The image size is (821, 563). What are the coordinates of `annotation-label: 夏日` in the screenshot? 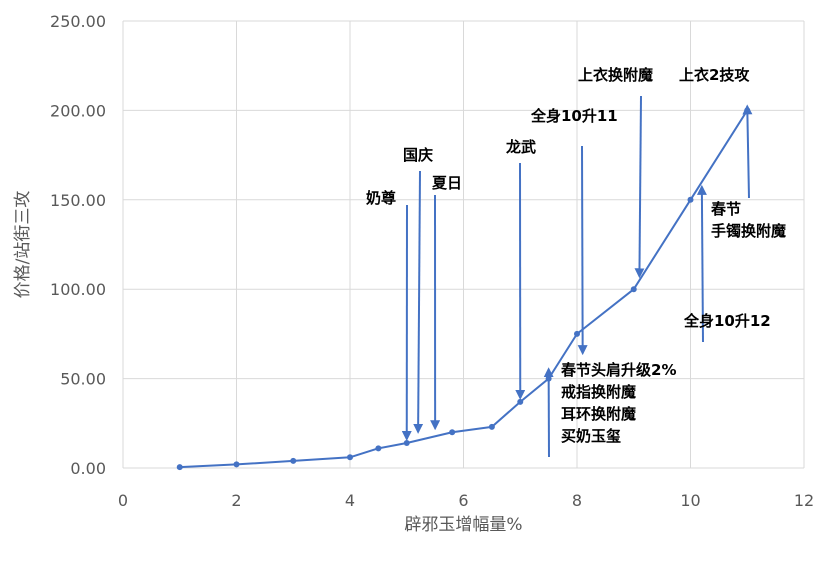 It's located at (446, 183).